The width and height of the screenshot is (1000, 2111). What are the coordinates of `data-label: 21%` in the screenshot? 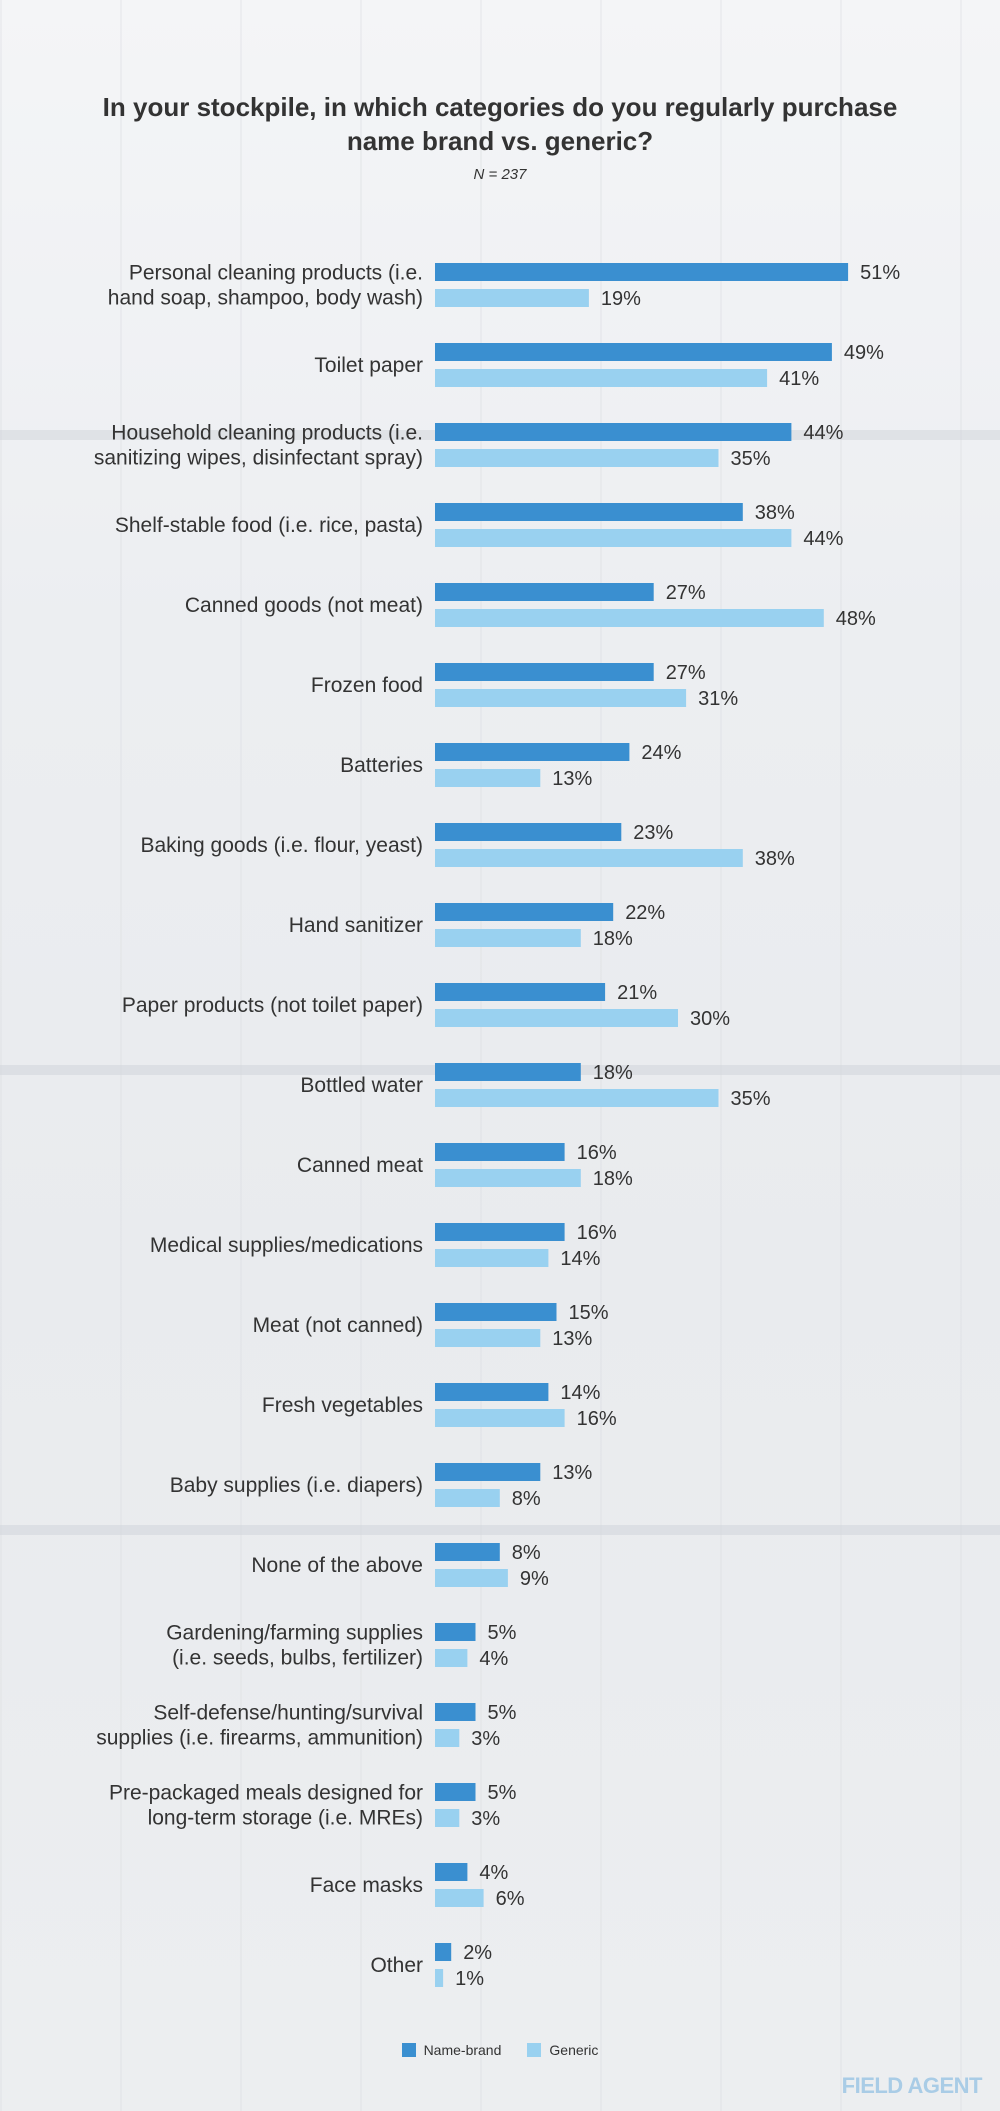 It's located at (637, 993).